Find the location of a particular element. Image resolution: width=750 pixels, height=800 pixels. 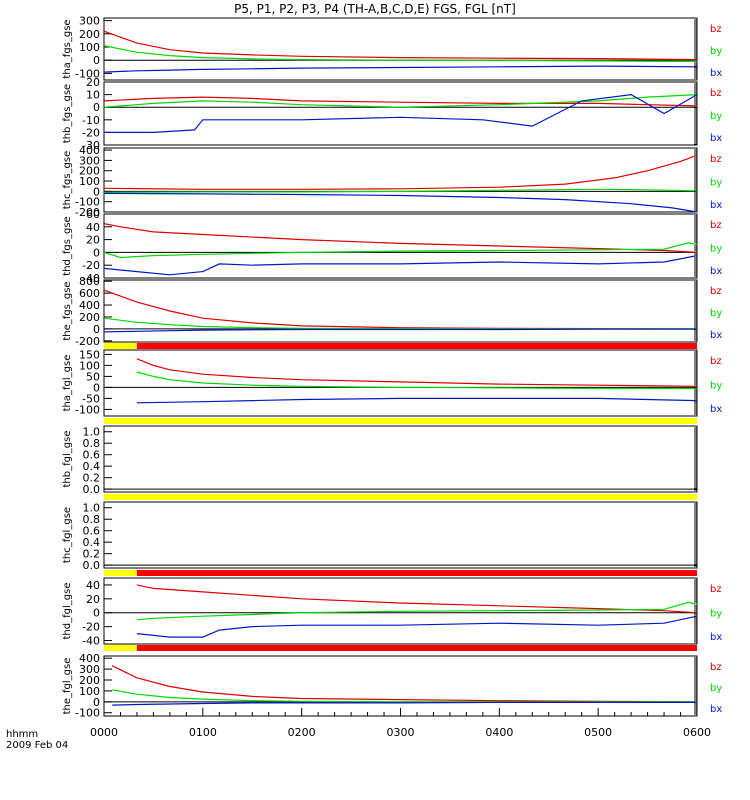

y-tick-label: -200 is located at coordinates (87, 212).